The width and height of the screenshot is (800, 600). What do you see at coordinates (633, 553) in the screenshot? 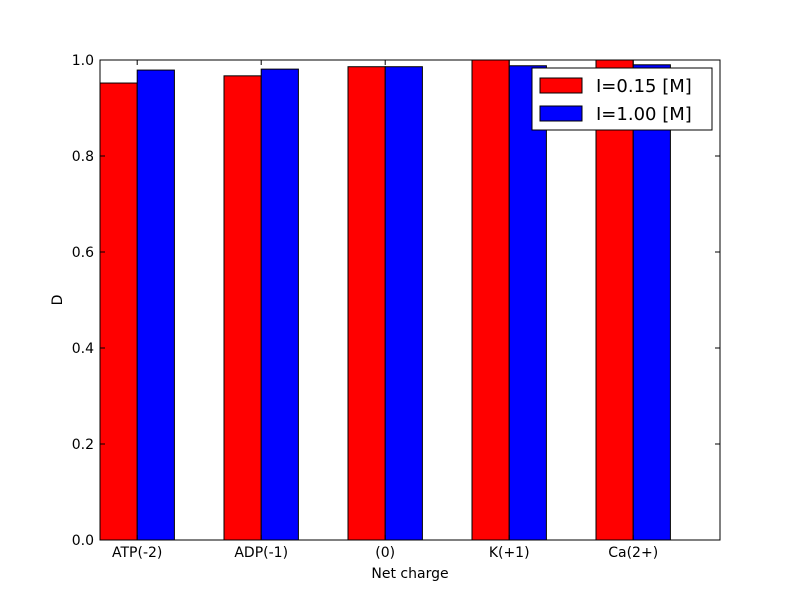
I see `x-tick-label: Ca(2+)` at bounding box center [633, 553].